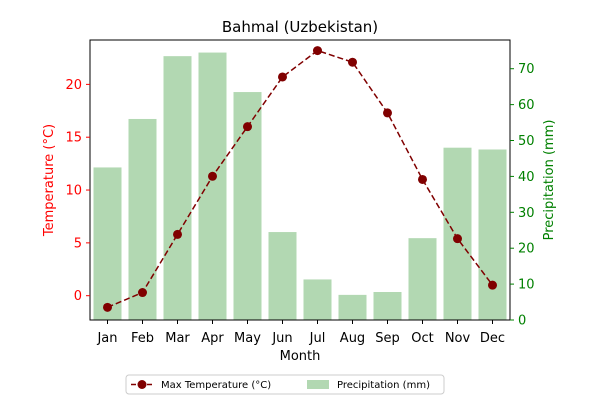  What do you see at coordinates (78, 243) in the screenshot?
I see `left-tick-label: 5` at bounding box center [78, 243].